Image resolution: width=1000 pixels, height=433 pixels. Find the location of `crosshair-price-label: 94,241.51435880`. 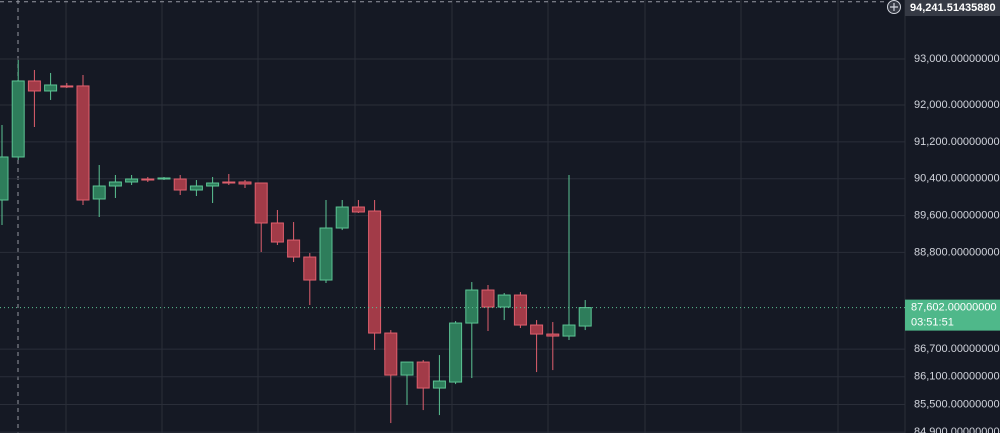

crosshair-price-label: 94,241.51435880 is located at coordinates (953, 8).